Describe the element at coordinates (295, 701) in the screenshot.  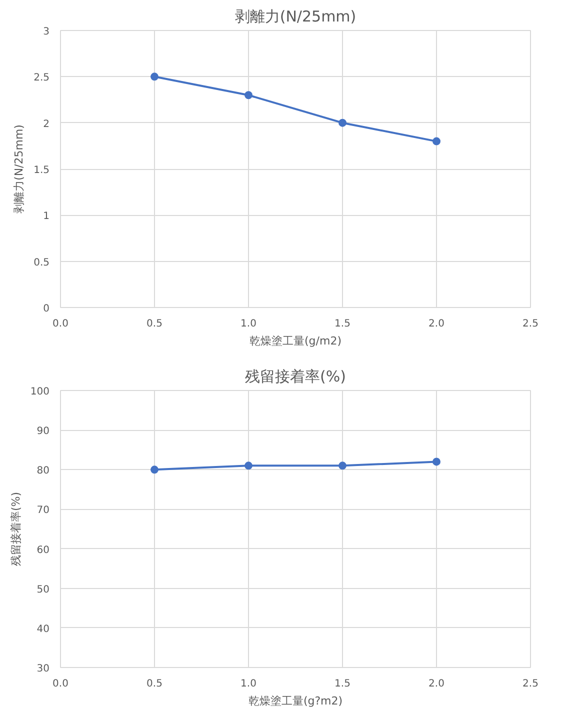
I see `x-axis-title: 乾燥塗工量(g?m2)` at that location.